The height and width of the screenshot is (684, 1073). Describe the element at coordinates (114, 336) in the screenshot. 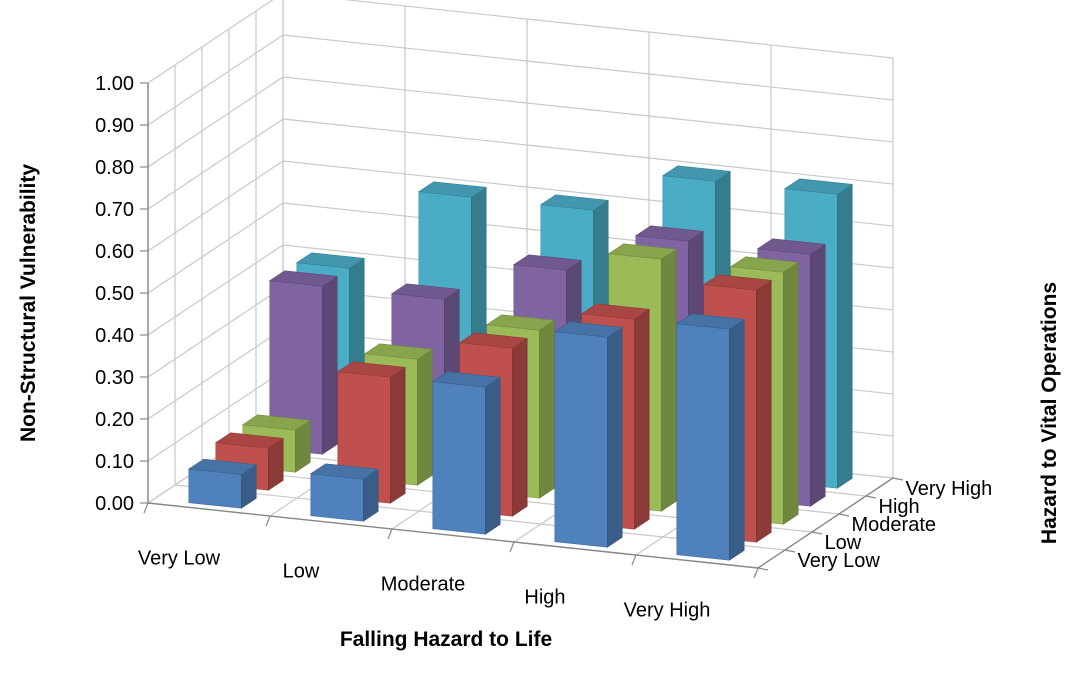

I see `y-tick-label: 0.40` at that location.